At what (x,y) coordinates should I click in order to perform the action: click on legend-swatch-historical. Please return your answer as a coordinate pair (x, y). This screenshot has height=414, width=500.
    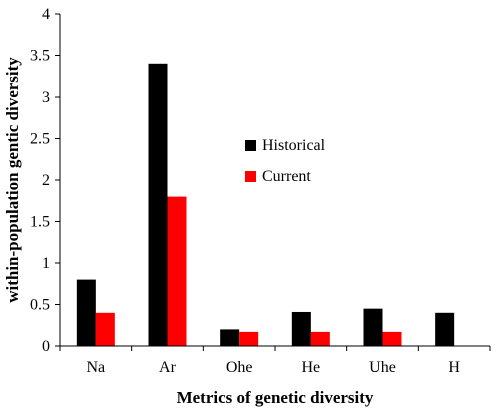
    Looking at the image, I should click on (250, 145).